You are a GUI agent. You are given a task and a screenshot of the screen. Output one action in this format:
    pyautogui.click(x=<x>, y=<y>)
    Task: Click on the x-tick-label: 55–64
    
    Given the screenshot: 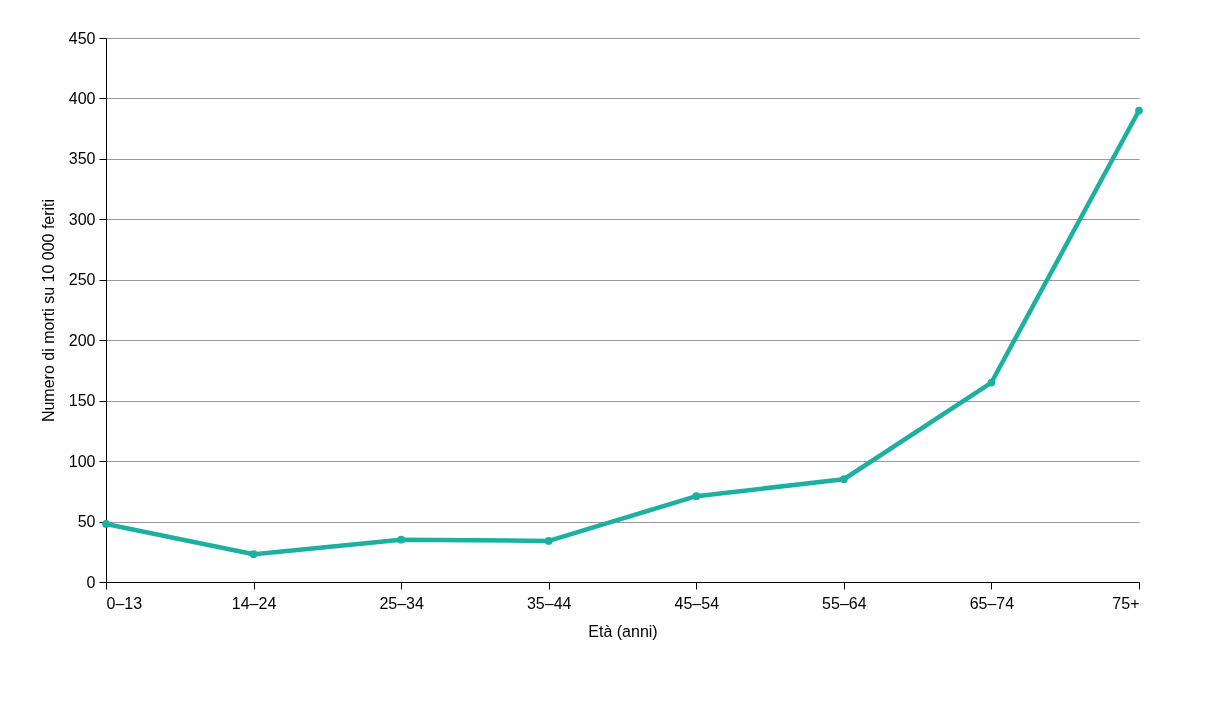 What is the action you would take?
    pyautogui.click(x=844, y=603)
    